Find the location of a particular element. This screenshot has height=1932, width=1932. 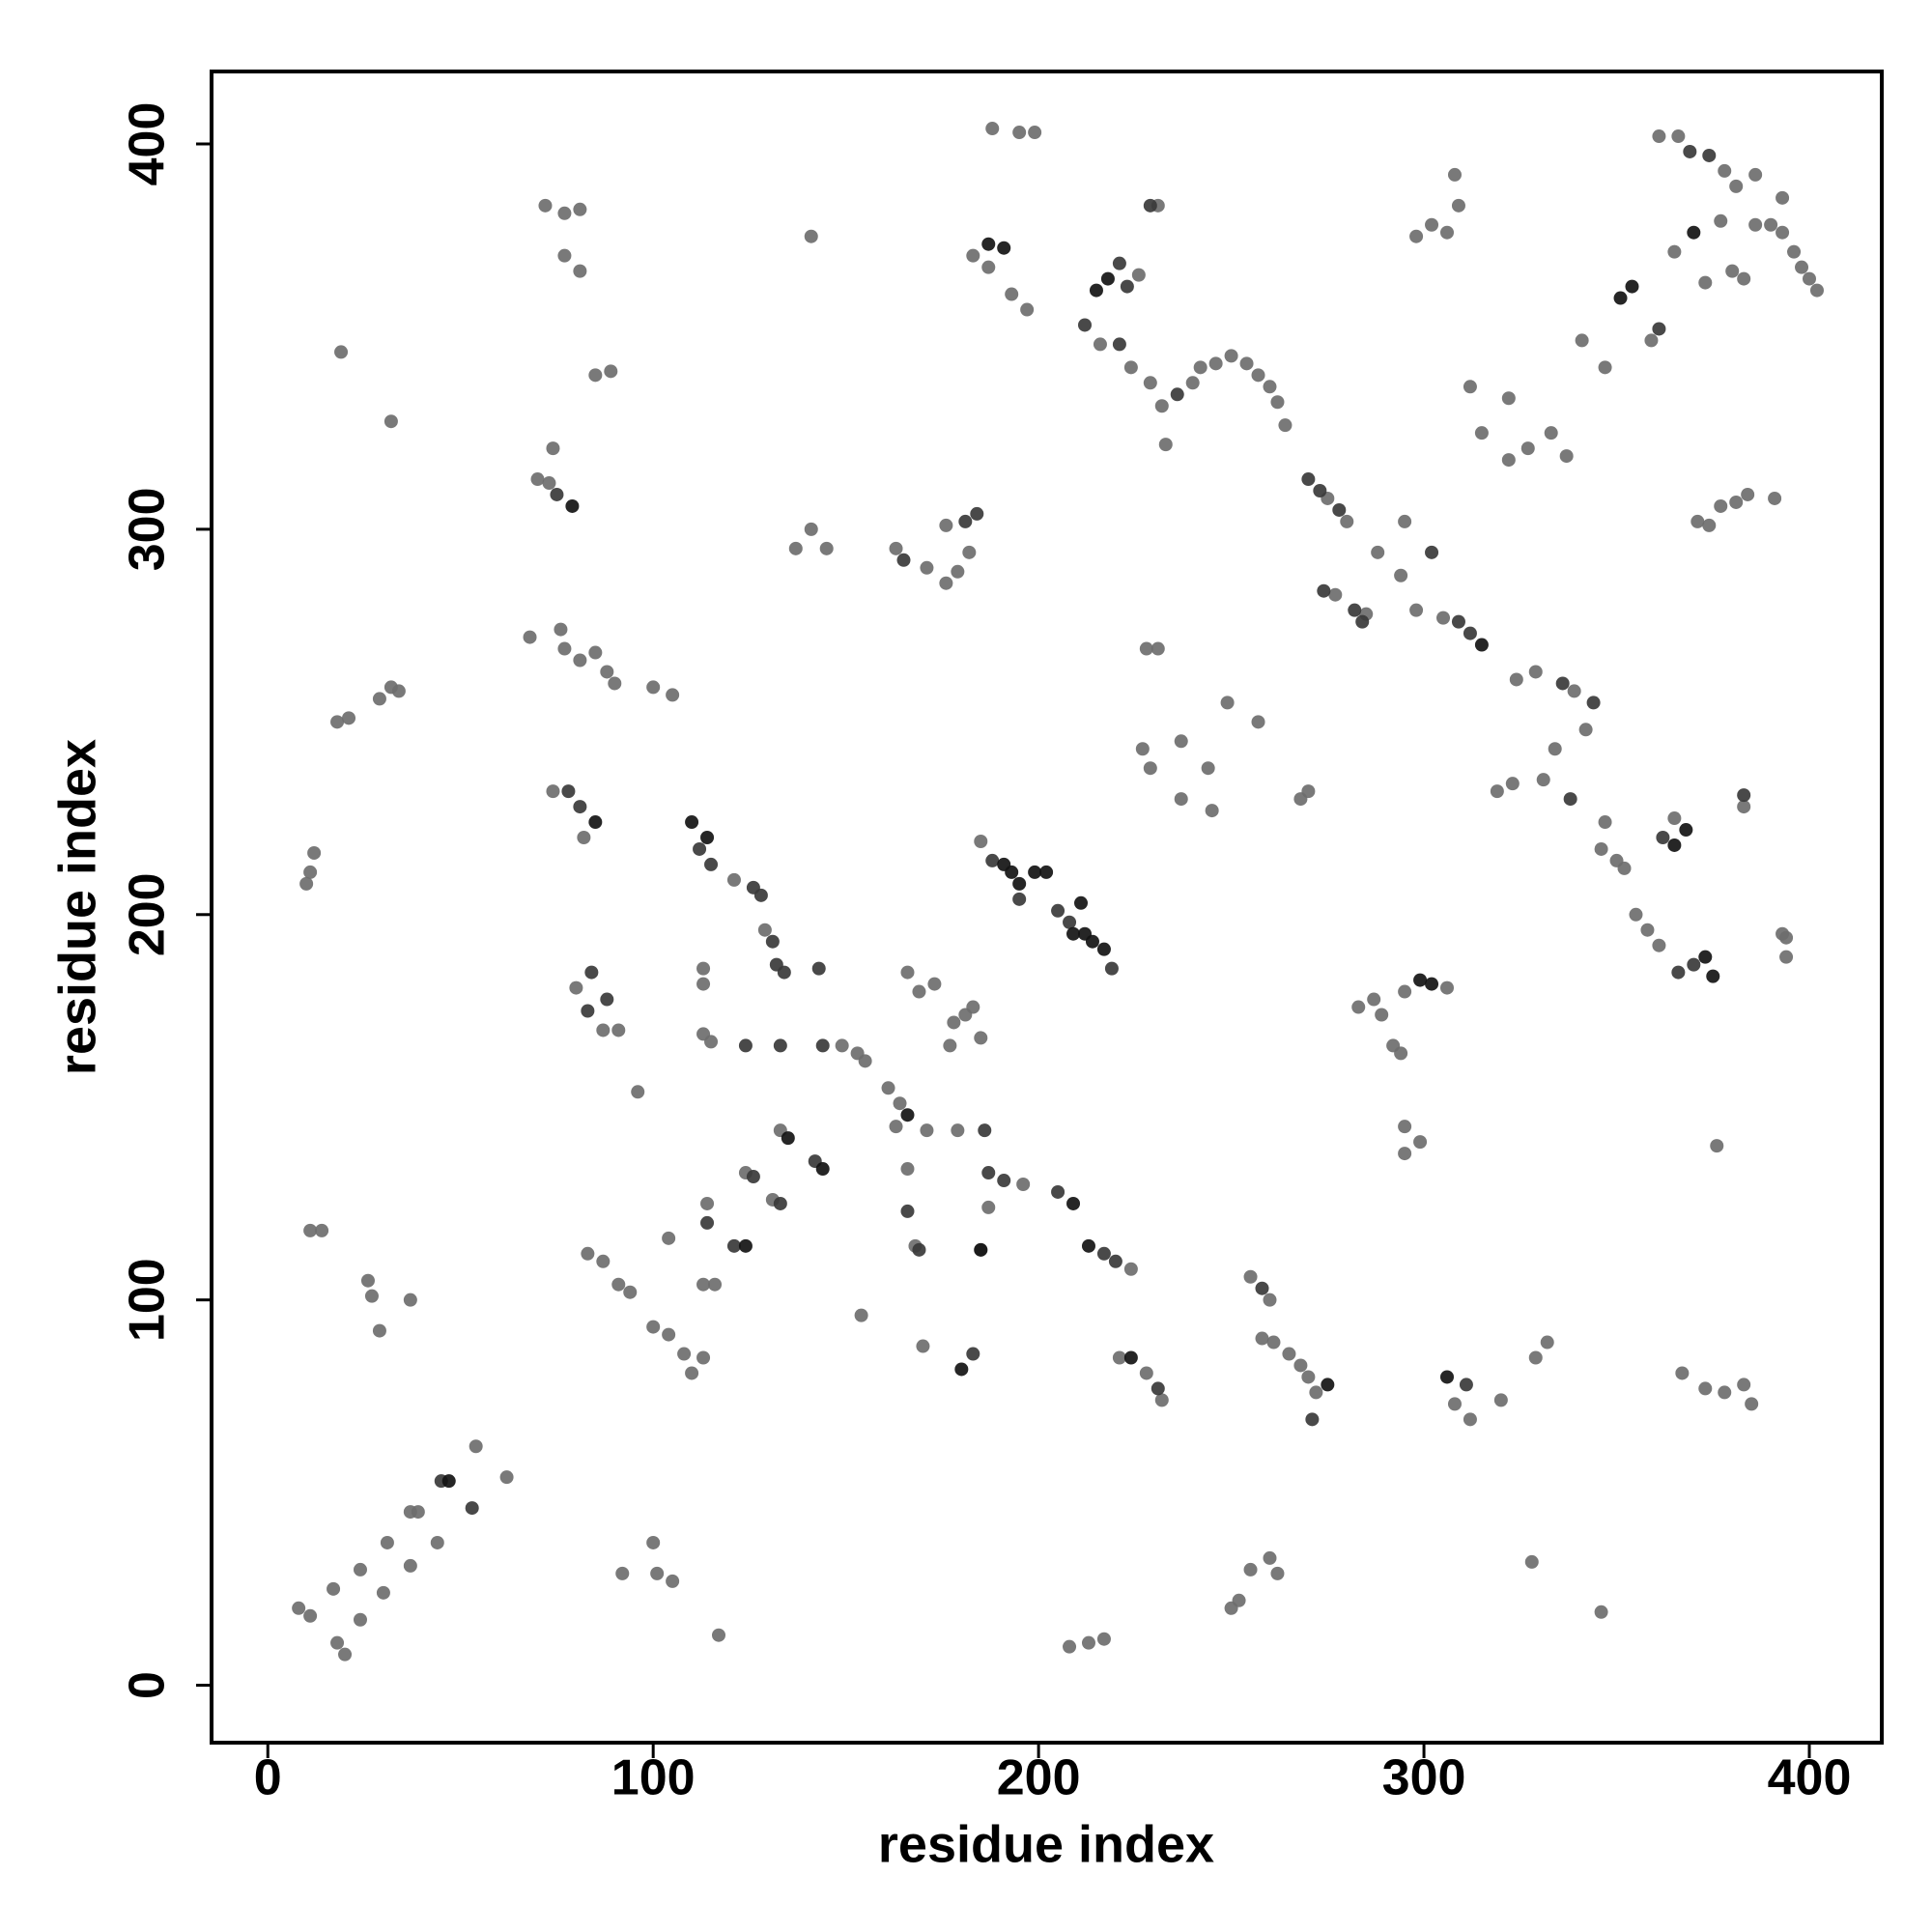

y-tick-label: 300 is located at coordinates (148, 530).